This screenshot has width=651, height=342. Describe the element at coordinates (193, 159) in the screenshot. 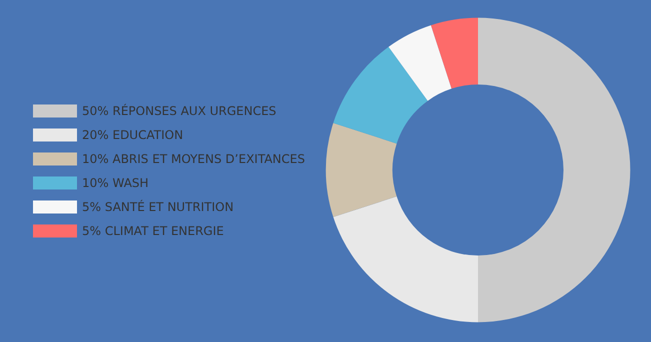

I see `legend-label: 10% ABRIS ET MOYENS D’EXITANCES` at that location.